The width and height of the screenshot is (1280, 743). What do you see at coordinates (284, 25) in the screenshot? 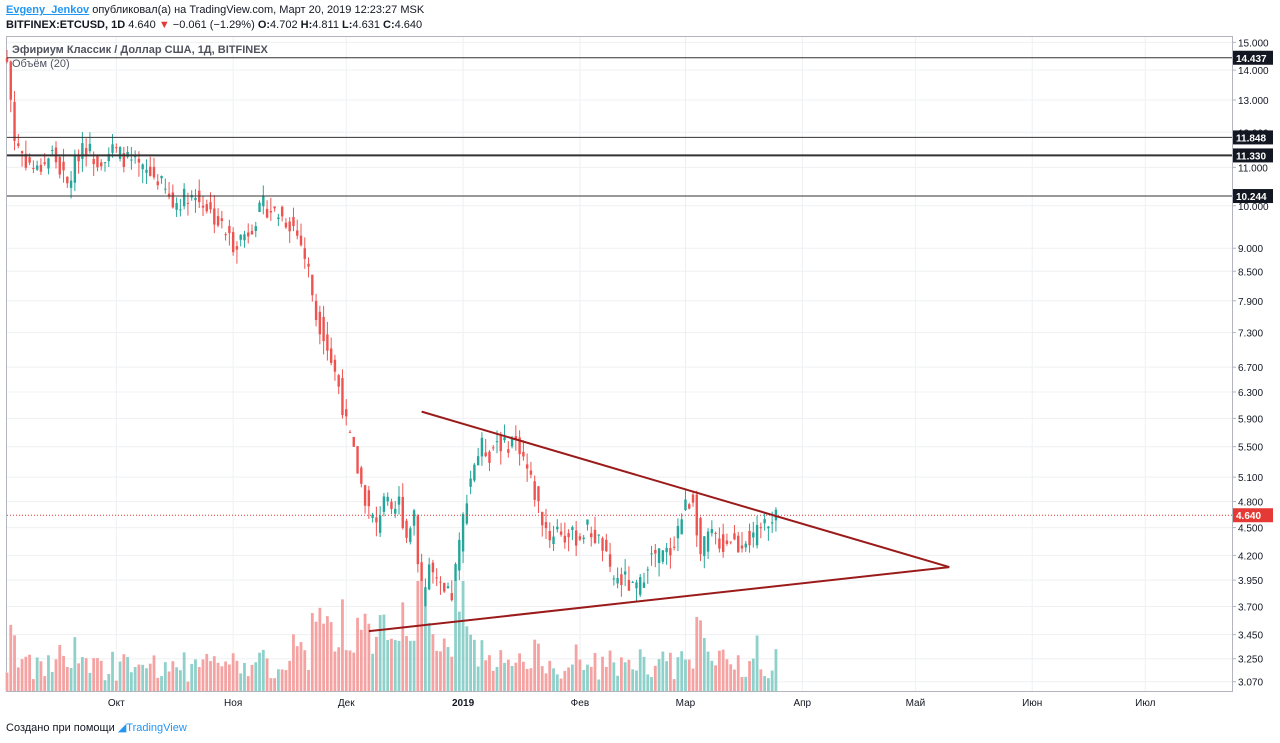
I see `open-value: 4.702` at bounding box center [284, 25].